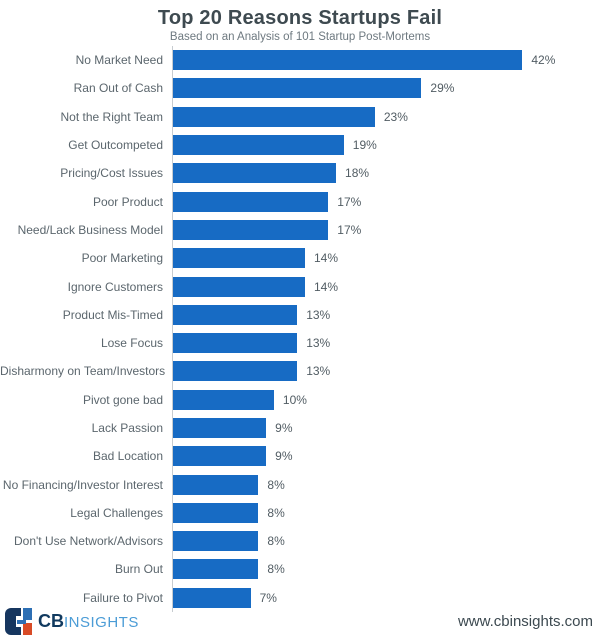 This screenshot has width=600, height=638. What do you see at coordinates (294, 399) in the screenshot?
I see `value-label: 10%` at bounding box center [294, 399].